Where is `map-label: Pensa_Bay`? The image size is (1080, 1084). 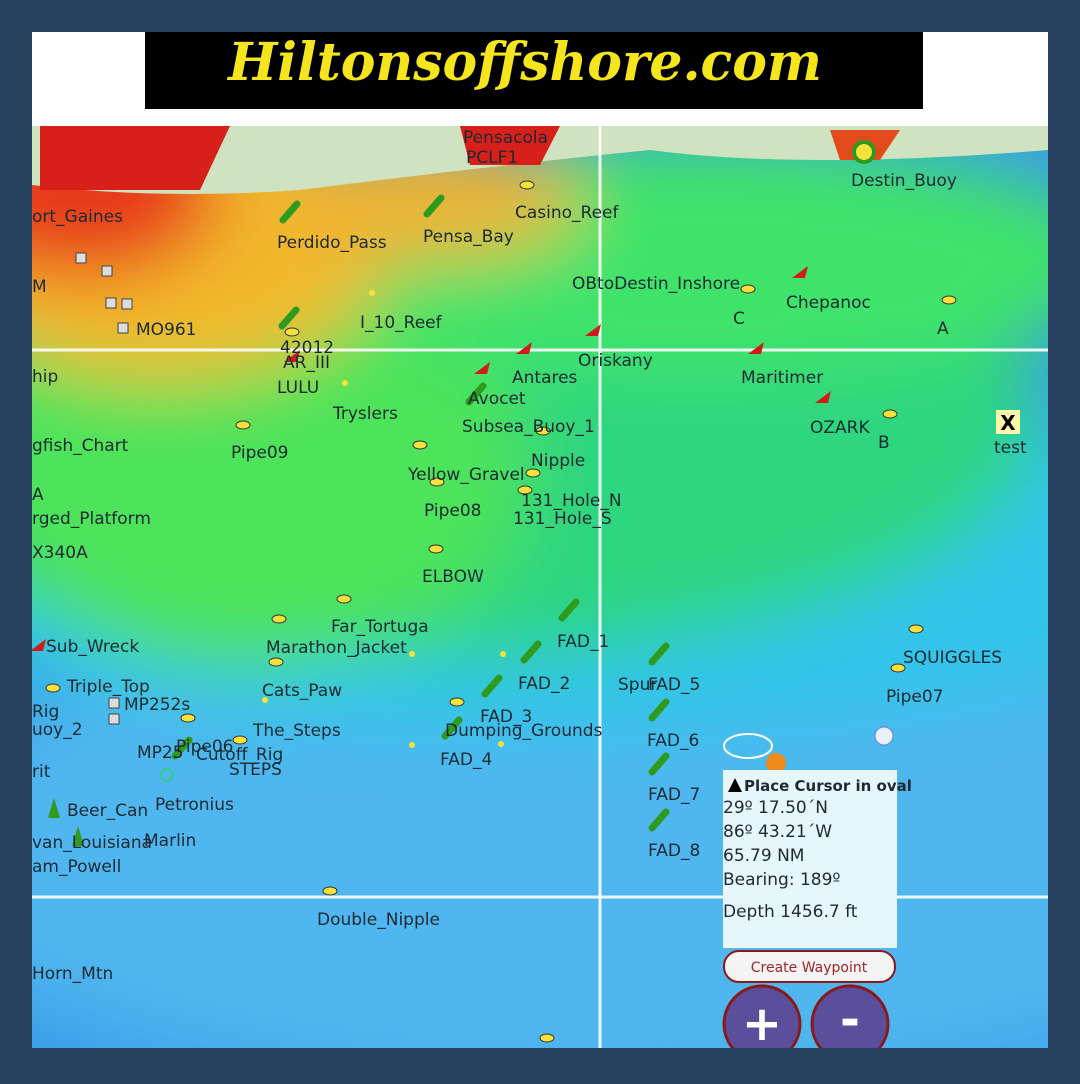
map-label: Pensa_Bay is located at coordinates (468, 237).